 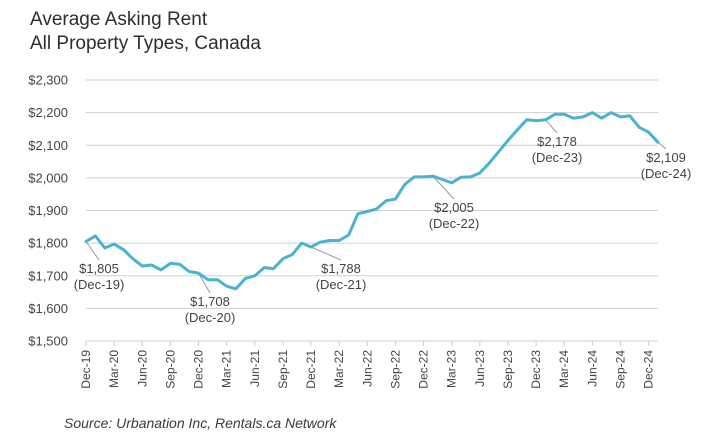 What do you see at coordinates (454, 207) in the screenshot?
I see `annotation-value: $2,005` at bounding box center [454, 207].